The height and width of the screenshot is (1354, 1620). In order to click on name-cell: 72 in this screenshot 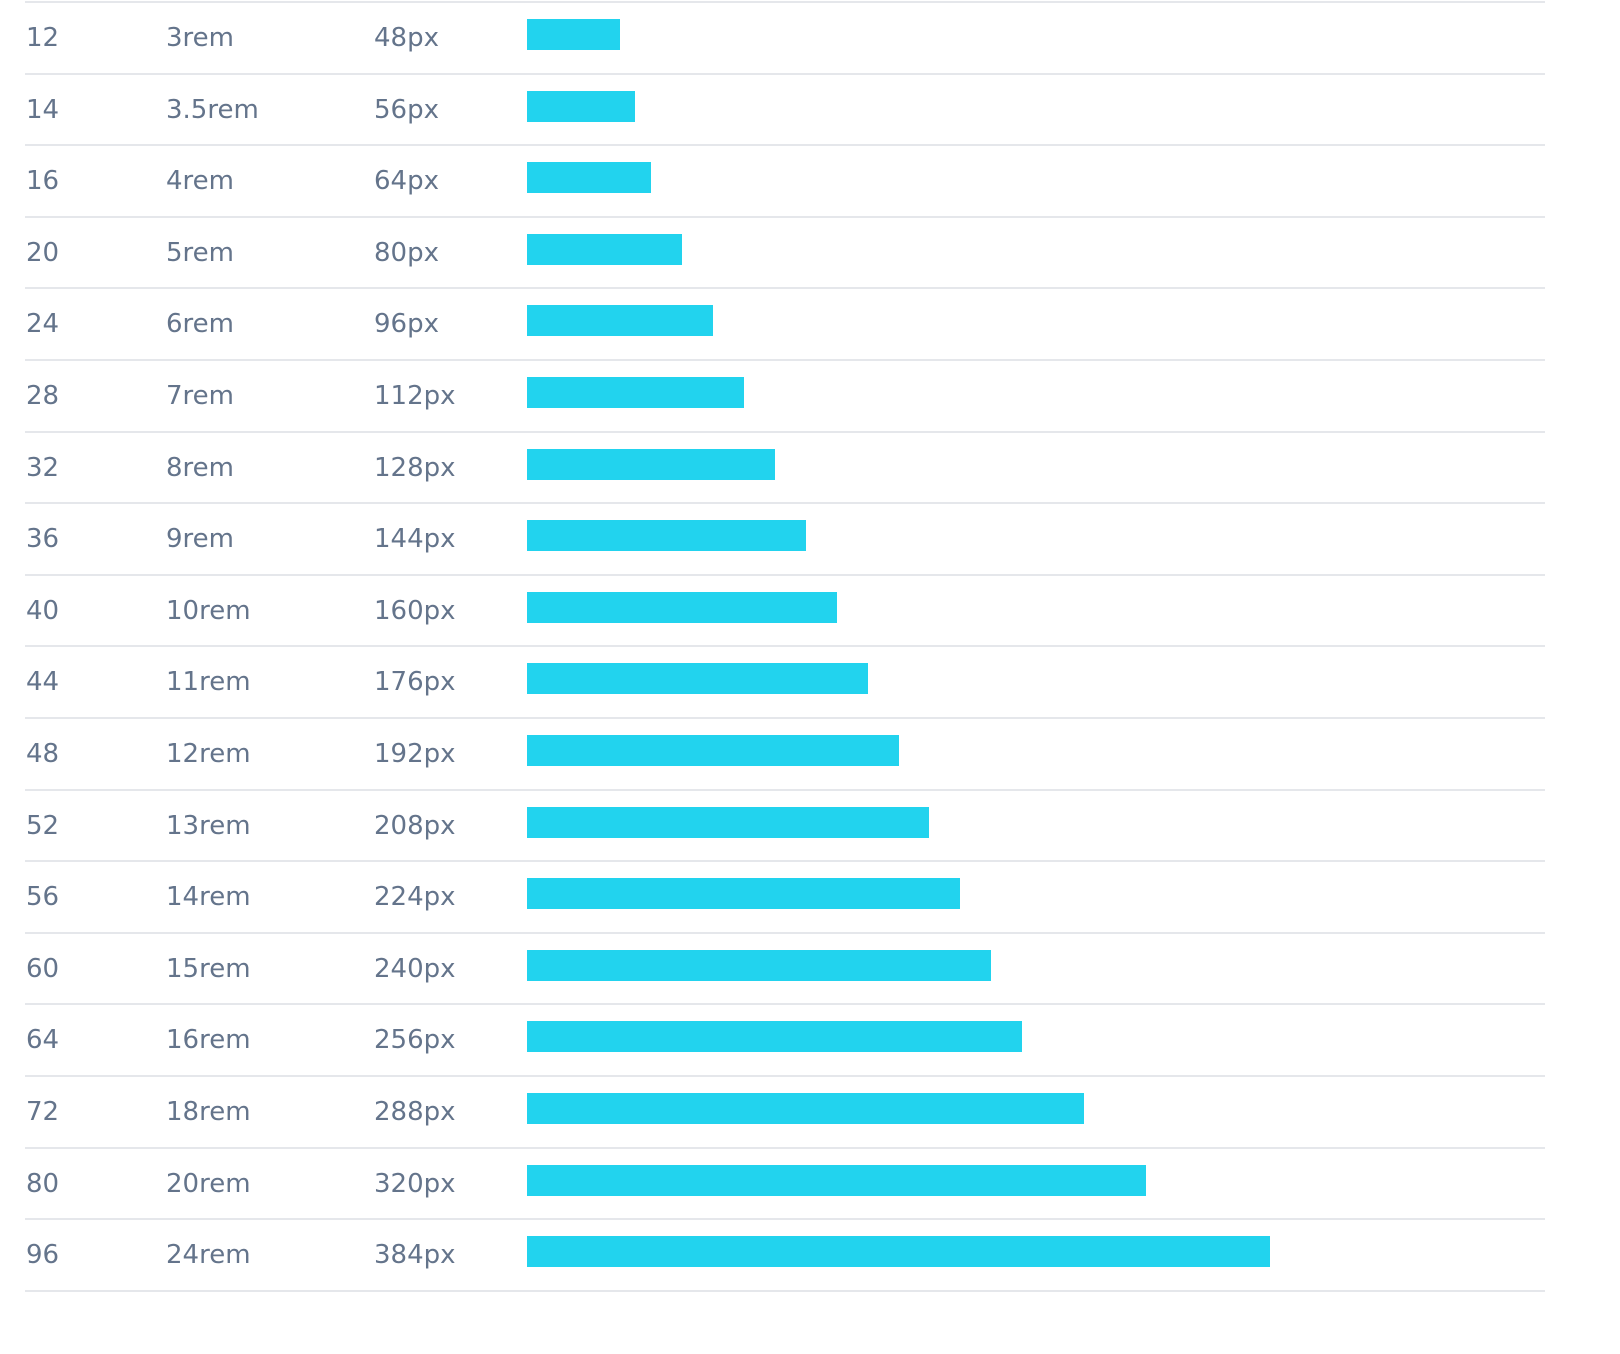, I will do `click(43, 1111)`.